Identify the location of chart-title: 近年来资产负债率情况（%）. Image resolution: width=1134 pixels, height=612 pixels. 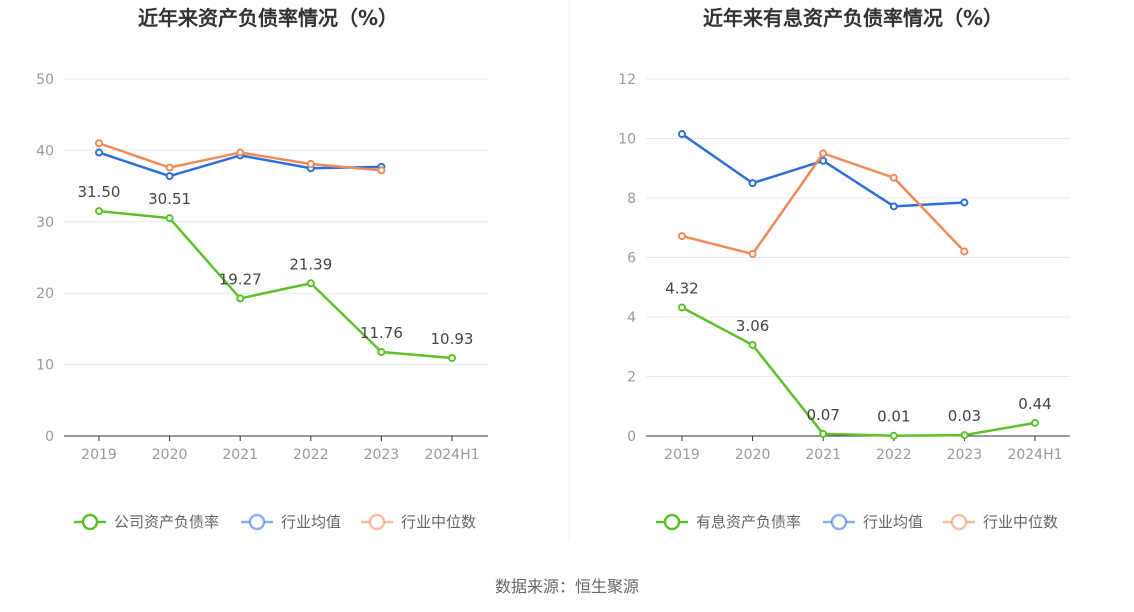
(268, 18).